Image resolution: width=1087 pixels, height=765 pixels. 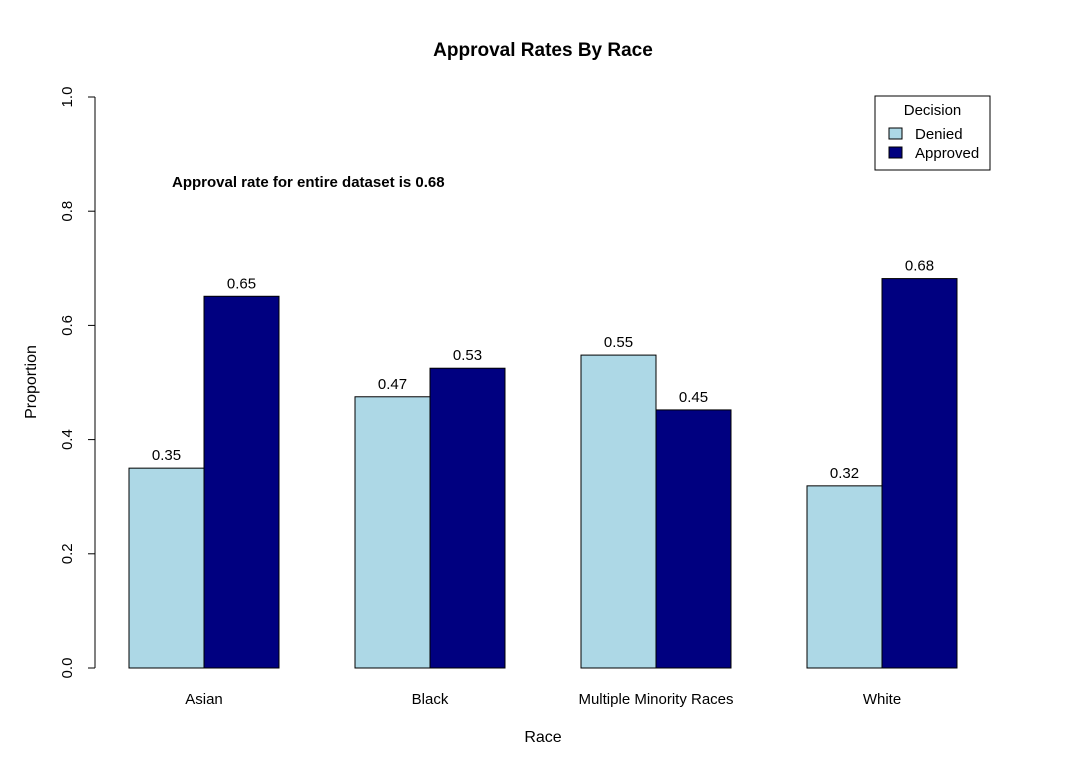 I want to click on x-tick-label: Black, so click(x=430, y=699).